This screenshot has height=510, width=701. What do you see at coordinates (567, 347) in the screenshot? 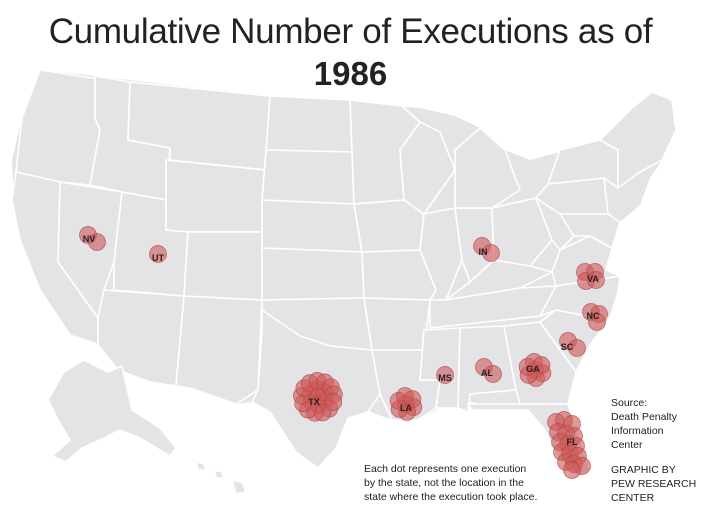
I see `state-label-sc: SC` at bounding box center [567, 347].